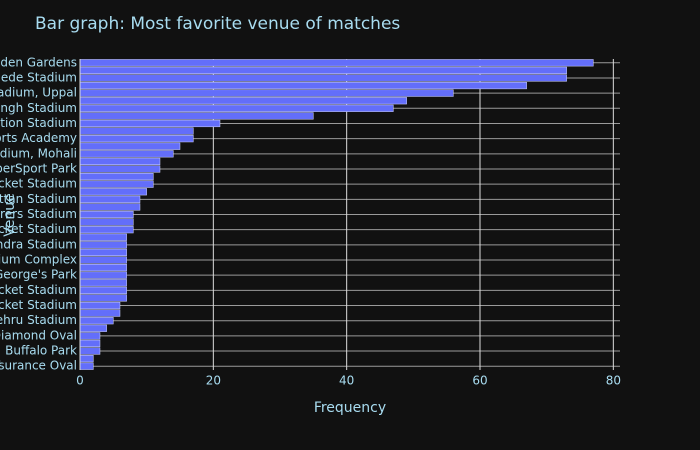 The width and height of the screenshot is (700, 450). What do you see at coordinates (38, 168) in the screenshot?
I see `y-tick-label: SuperSport Park` at bounding box center [38, 168].